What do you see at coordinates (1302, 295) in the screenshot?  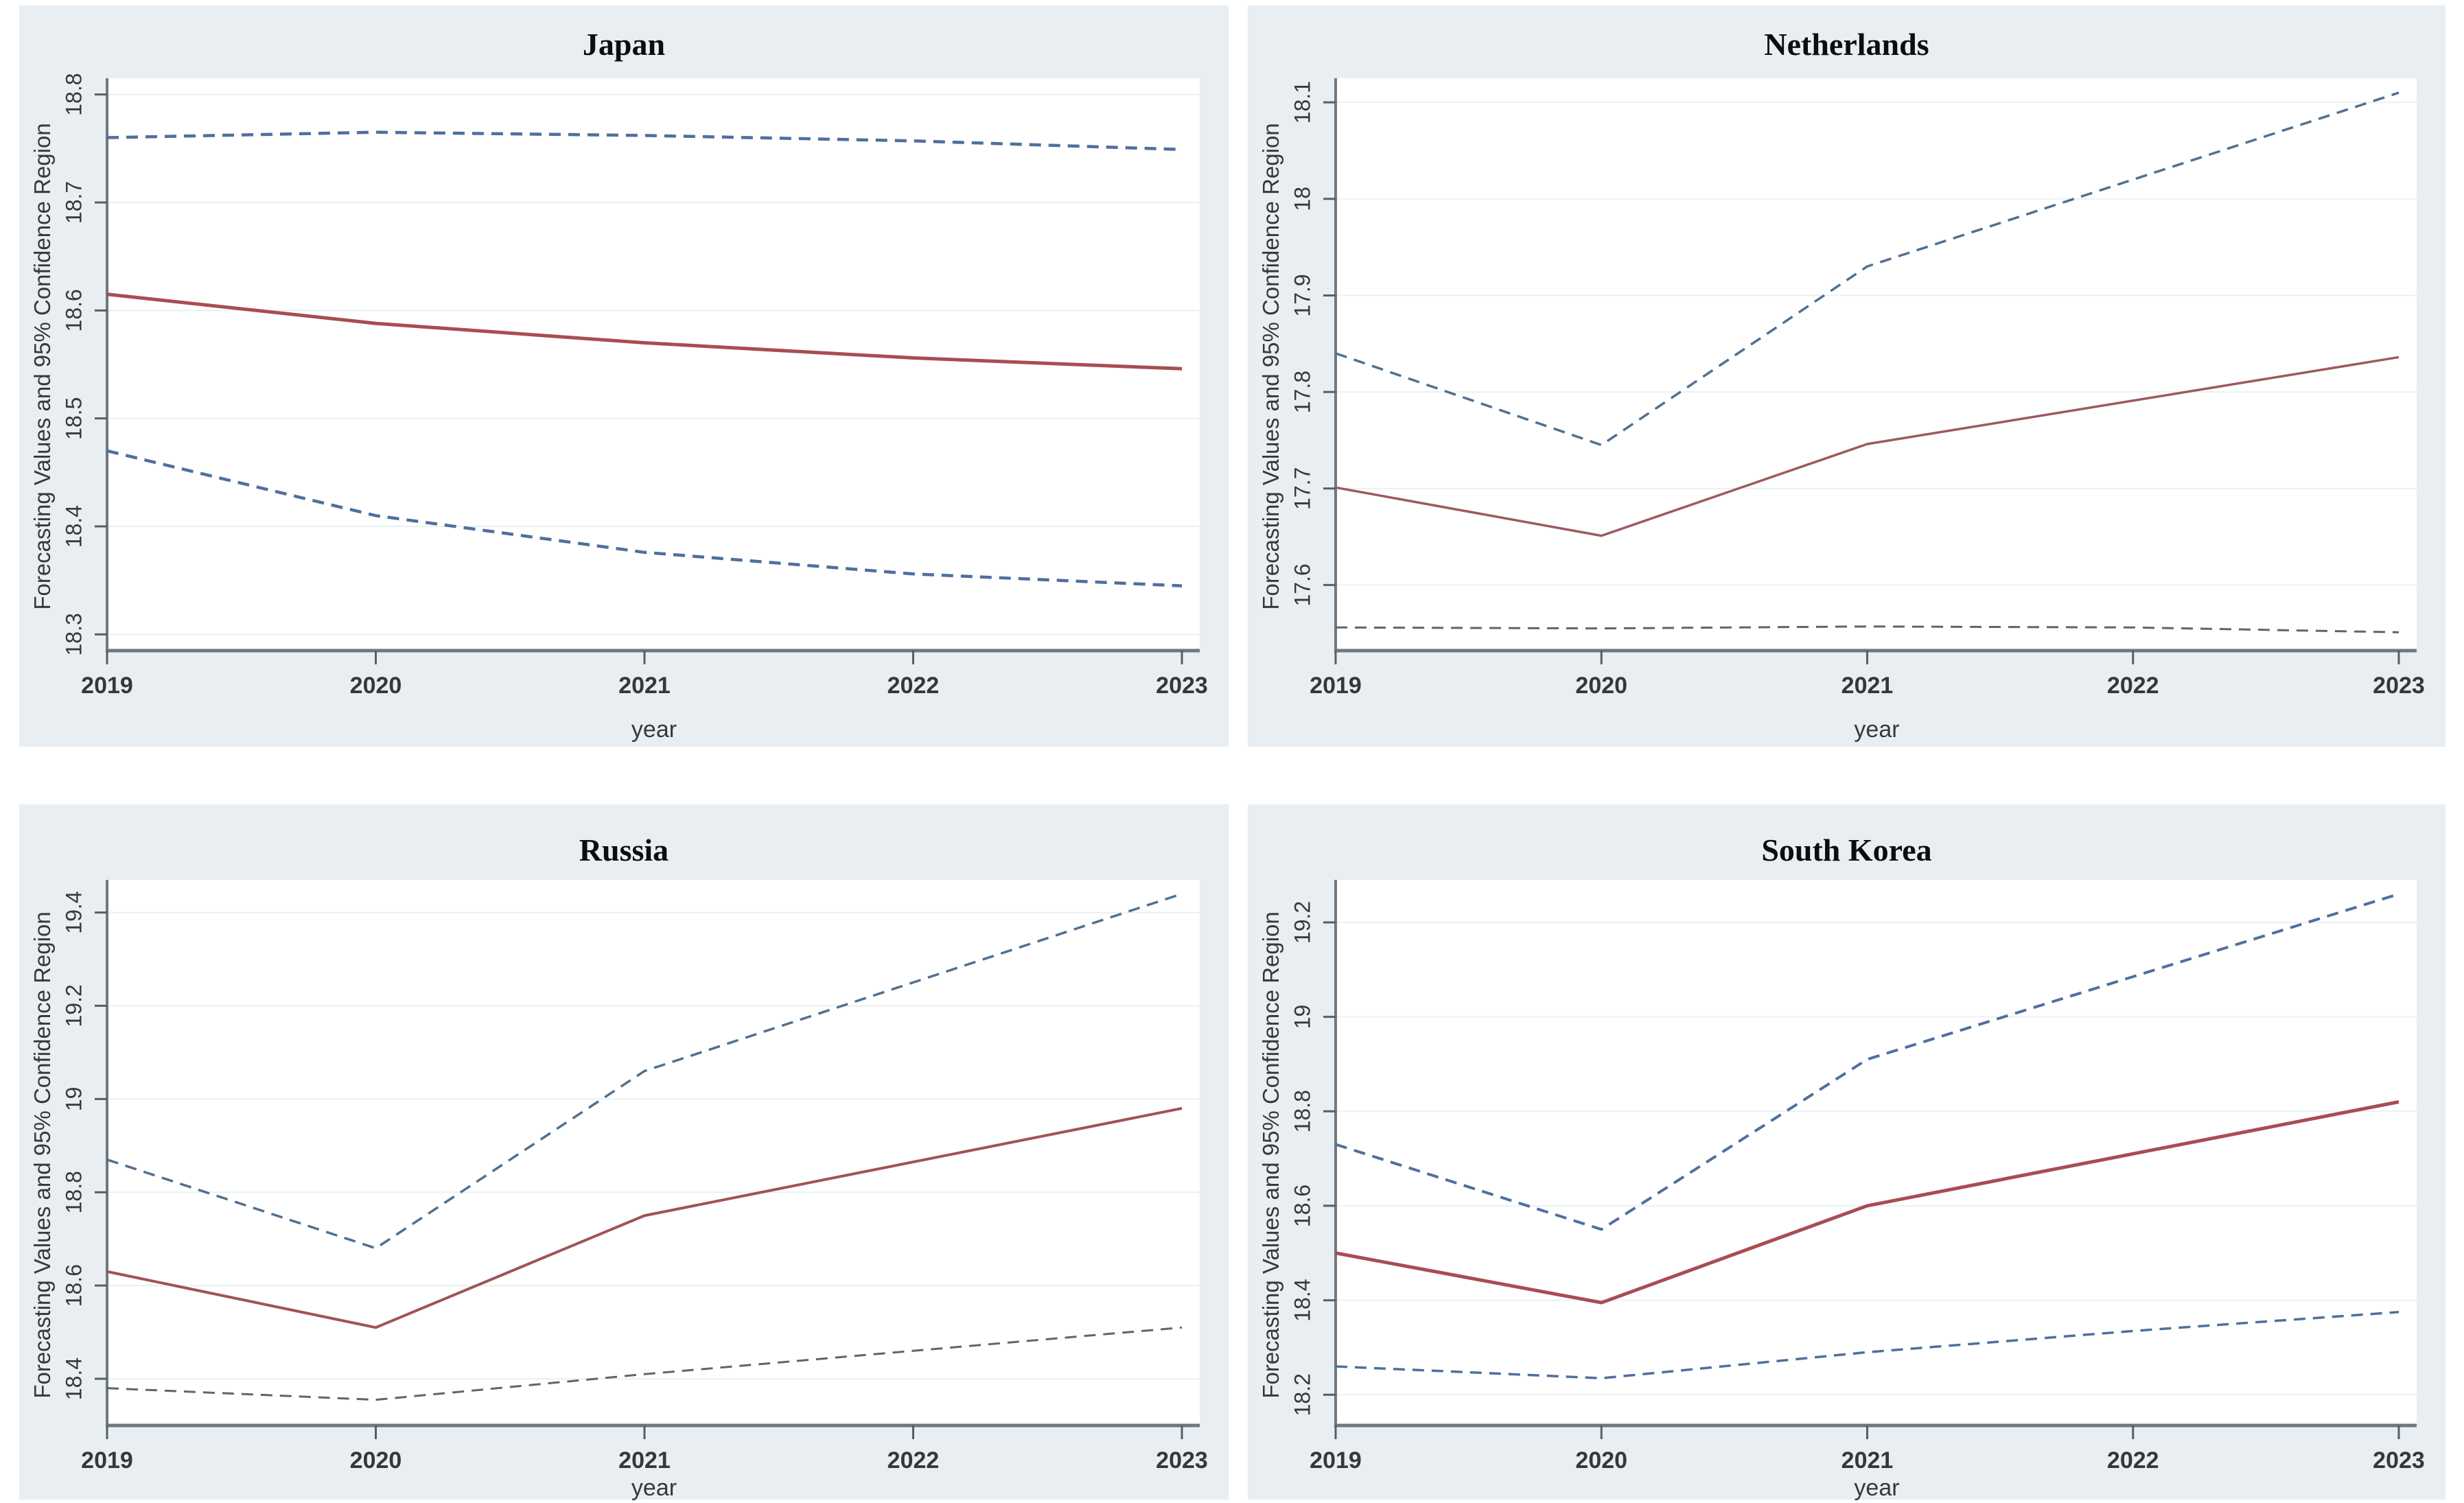 I see `y-tick-label: 17.9` at bounding box center [1302, 295].